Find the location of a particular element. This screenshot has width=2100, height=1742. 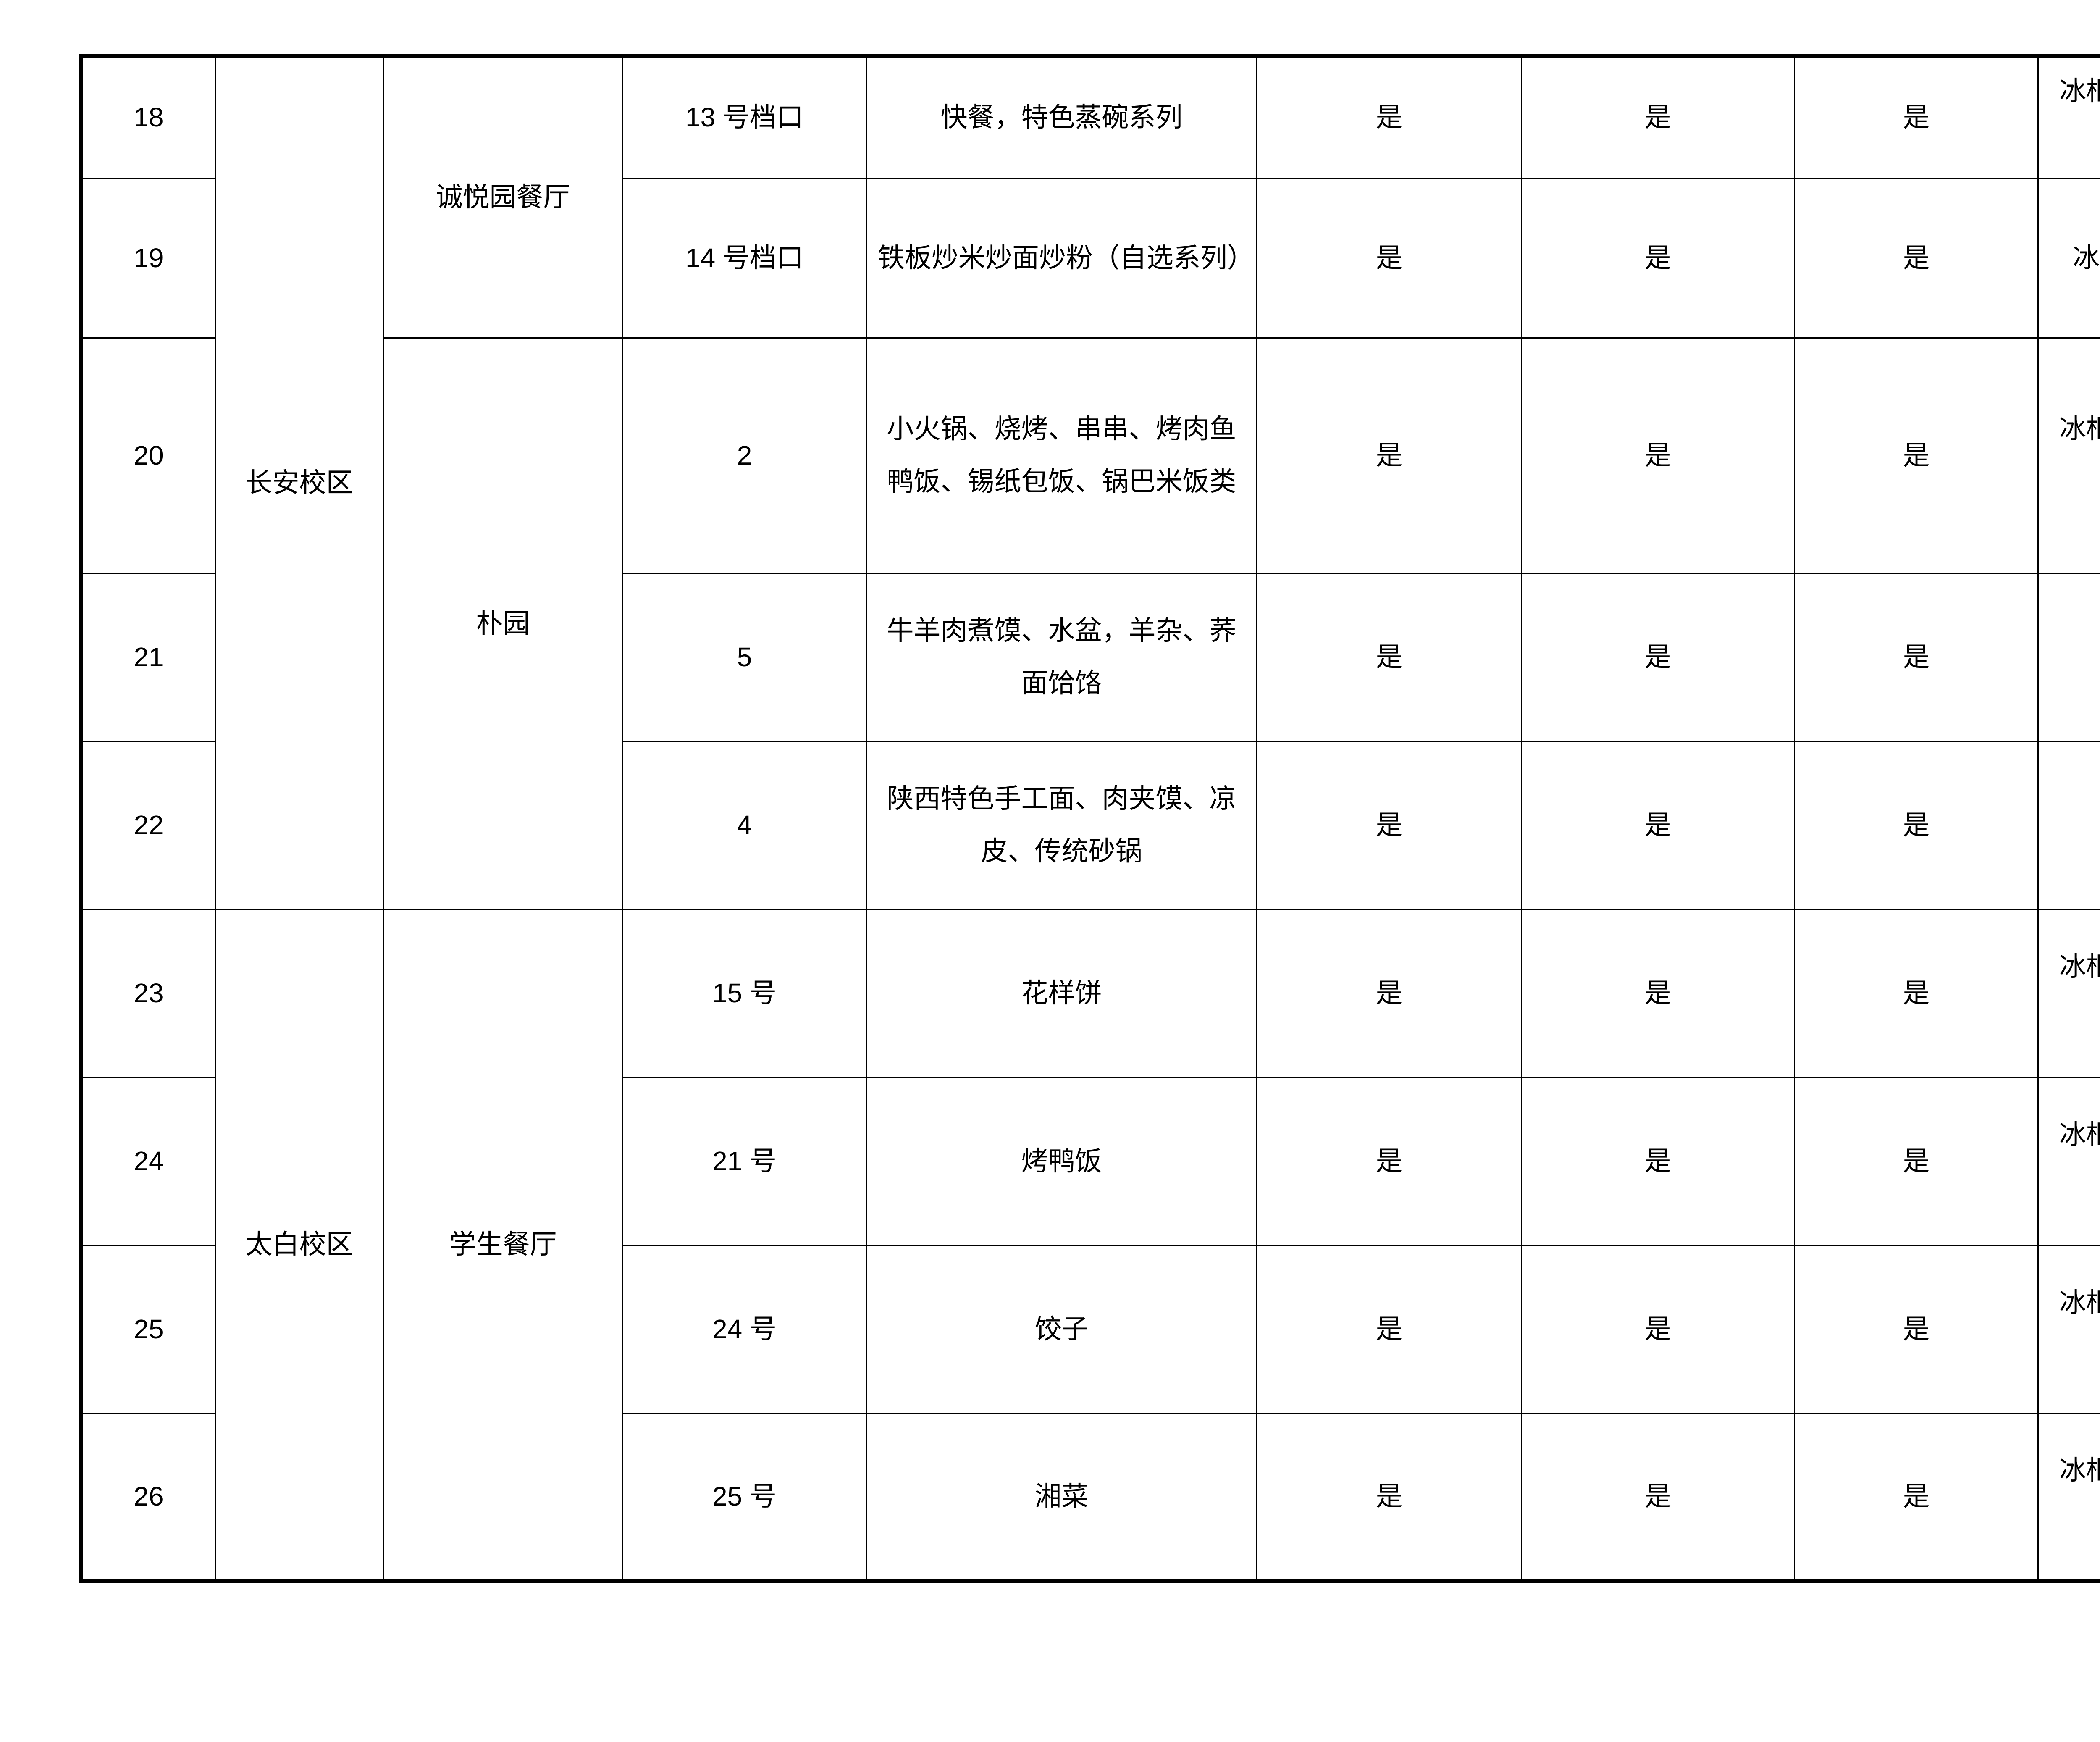

cell-business-scope: 牛羊肉煮馍、水盆，羊杂、荞面饸饹 is located at coordinates (1061, 657).